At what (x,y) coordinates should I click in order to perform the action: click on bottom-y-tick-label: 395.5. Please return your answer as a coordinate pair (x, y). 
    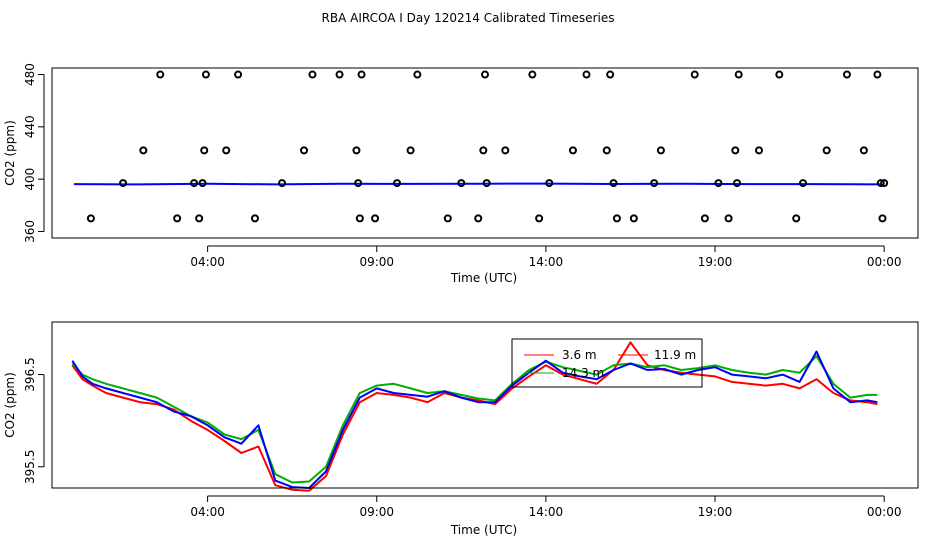
    Looking at the image, I should click on (30, 467).